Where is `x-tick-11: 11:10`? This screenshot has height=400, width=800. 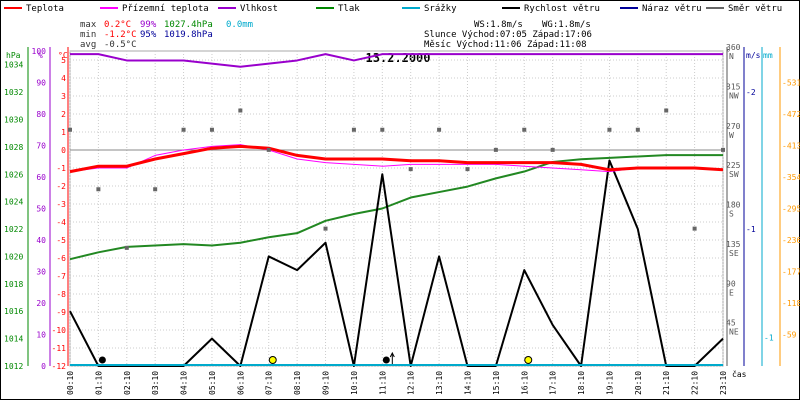
x-tick-11: 11:10 is located at coordinates (382, 383).